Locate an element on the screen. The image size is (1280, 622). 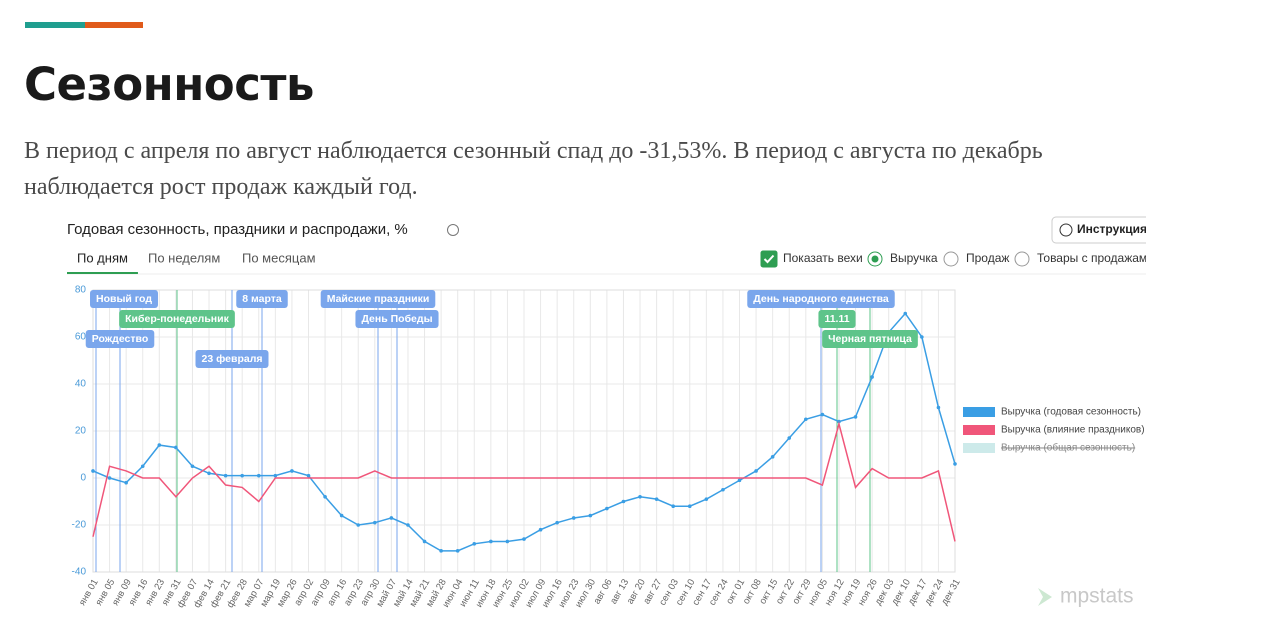
milestone-label: 11.11 is located at coordinates (836, 319).